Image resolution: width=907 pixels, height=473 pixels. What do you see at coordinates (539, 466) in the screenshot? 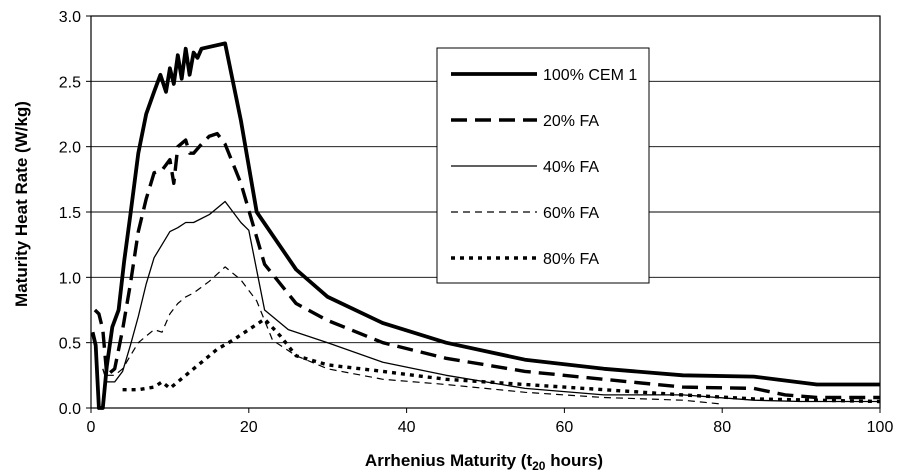
I see `x-axis-title-subscript: 20` at bounding box center [539, 466].